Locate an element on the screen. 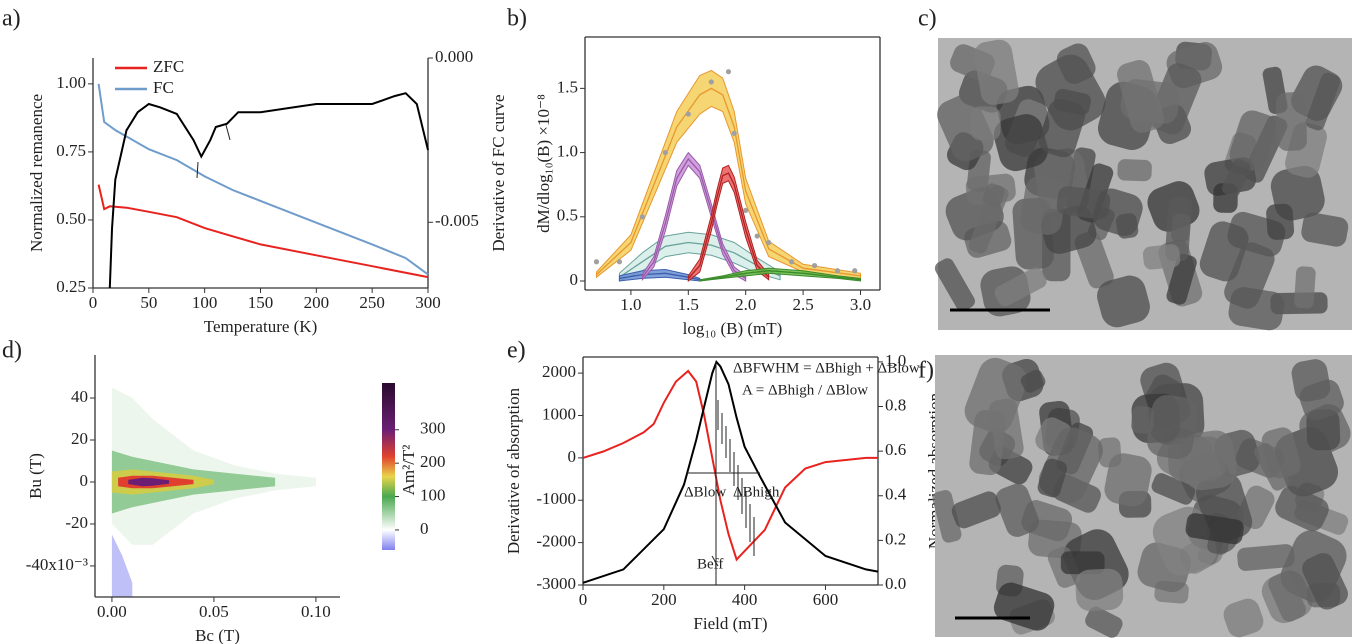  y-tick-label: 40 is located at coordinates (79, 396).